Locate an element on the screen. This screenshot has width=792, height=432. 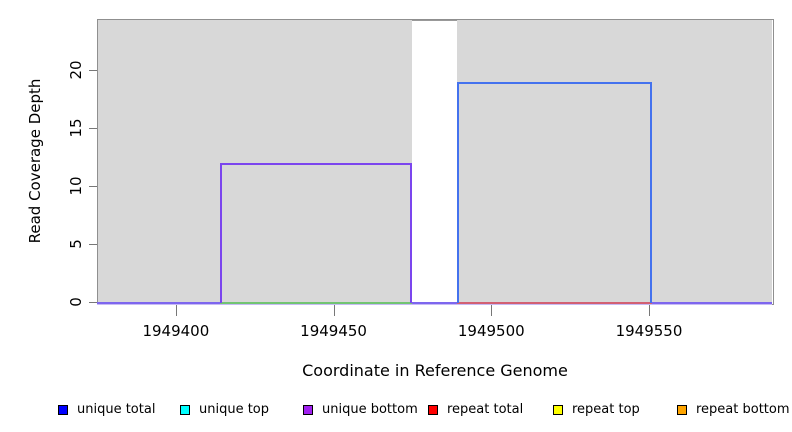
y-axis-title: Read Coverage Depth is located at coordinates (35, 161).